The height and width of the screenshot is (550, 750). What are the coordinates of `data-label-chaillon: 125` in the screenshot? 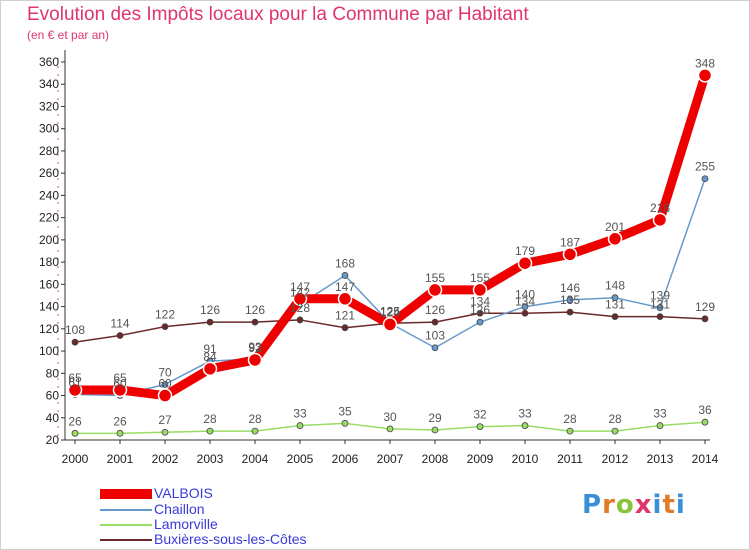 It's located at (390, 311).